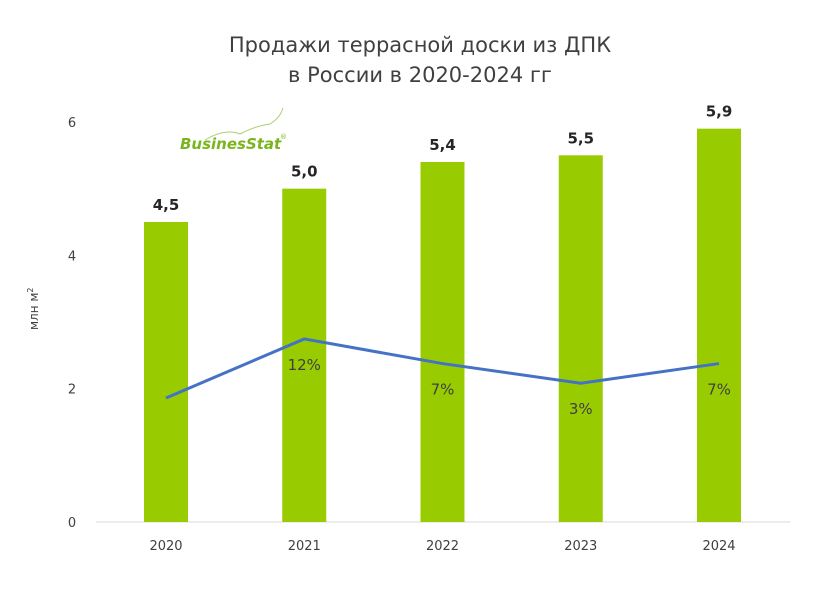 The height and width of the screenshot is (598, 840). What do you see at coordinates (580, 138) in the screenshot?
I see `bar-value-label: 5,5` at bounding box center [580, 138].